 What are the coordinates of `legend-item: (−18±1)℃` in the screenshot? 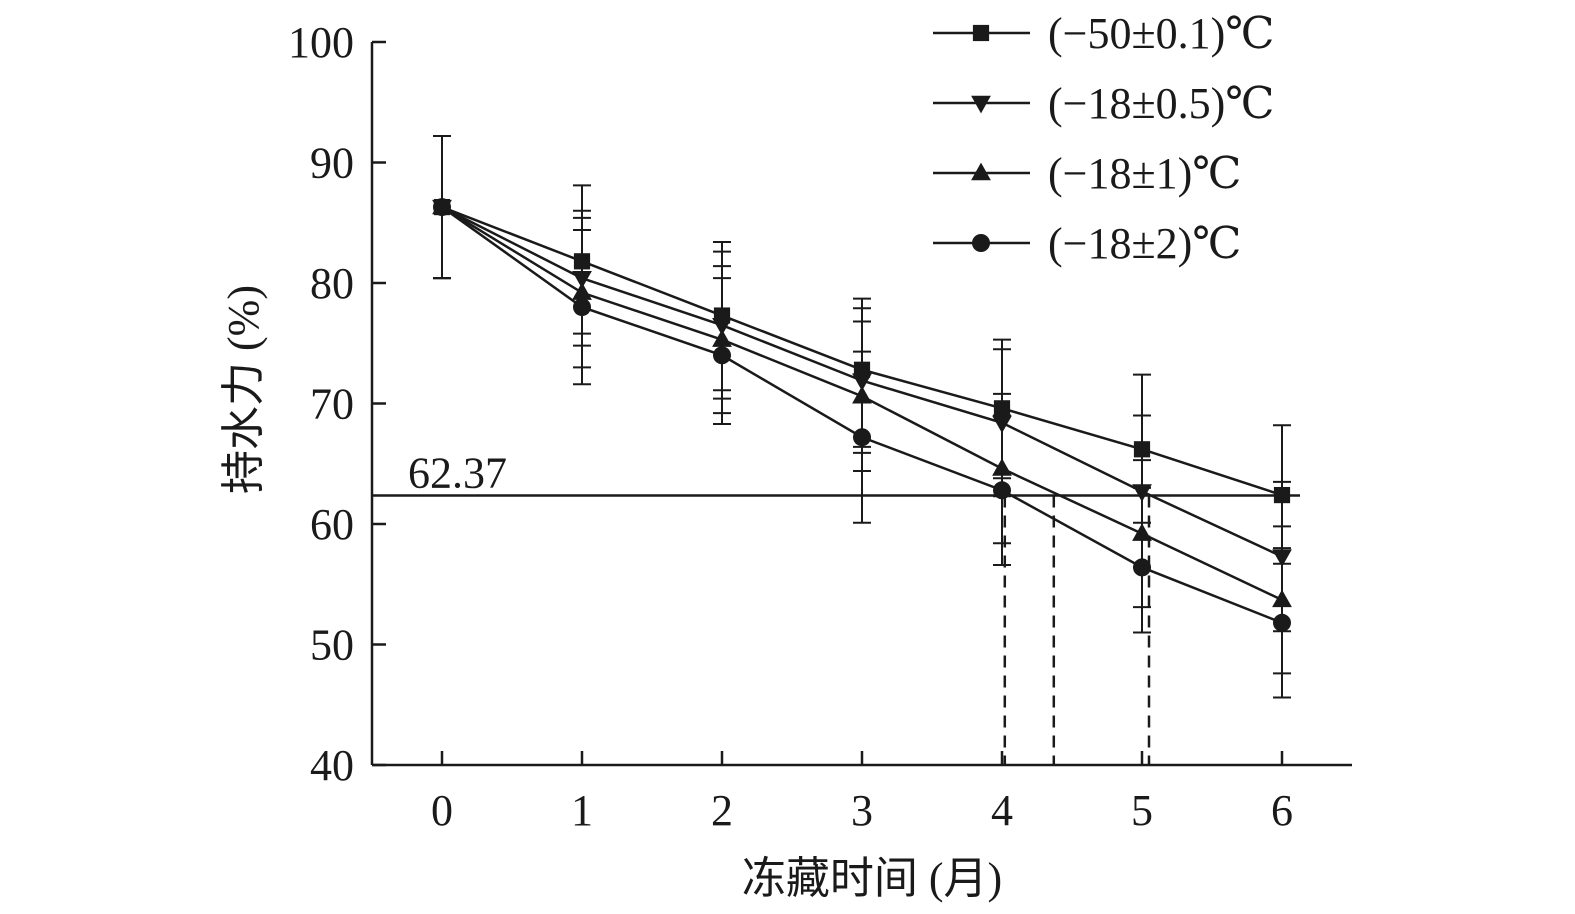 It's located at (1087, 173).